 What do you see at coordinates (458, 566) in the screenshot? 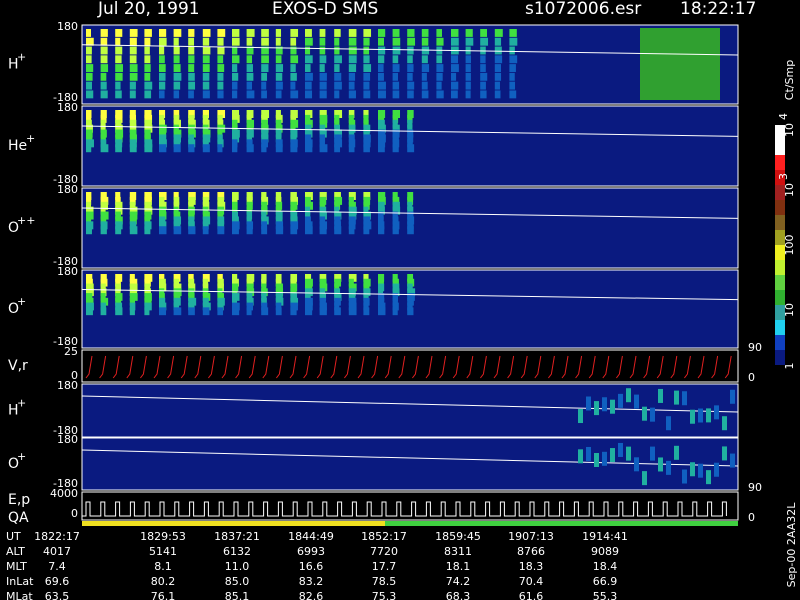
I see `cell: 18.1` at bounding box center [458, 566].